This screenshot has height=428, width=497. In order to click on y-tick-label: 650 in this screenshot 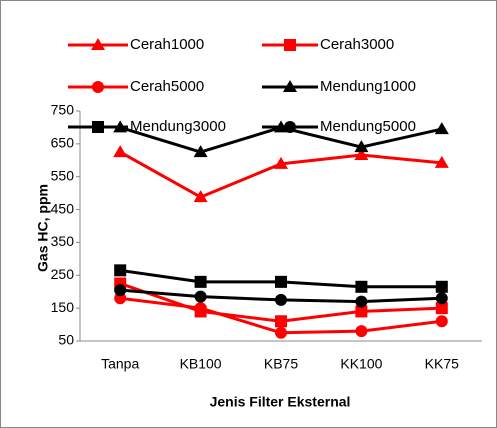, I will do `click(63, 143)`.